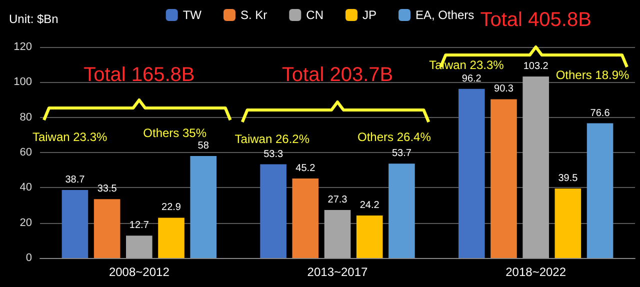 Image resolution: width=640 pixels, height=287 pixels. I want to click on data-label: 96.2, so click(472, 78).